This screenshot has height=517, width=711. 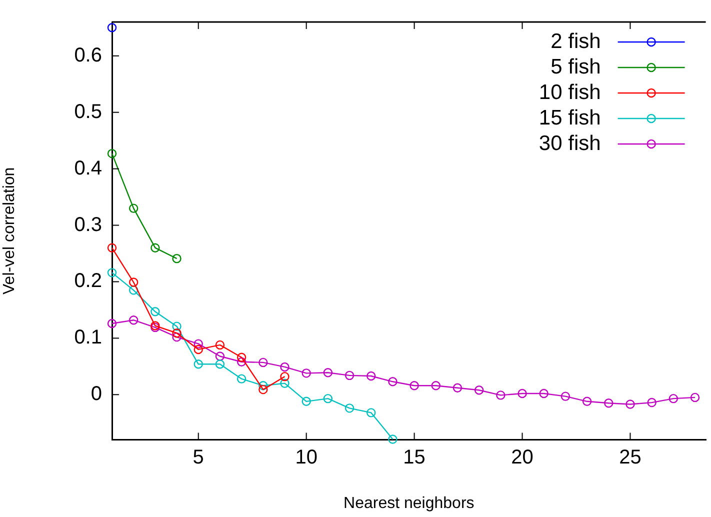 What do you see at coordinates (569, 92) in the screenshot?
I see `legend-label: 10 fish` at bounding box center [569, 92].